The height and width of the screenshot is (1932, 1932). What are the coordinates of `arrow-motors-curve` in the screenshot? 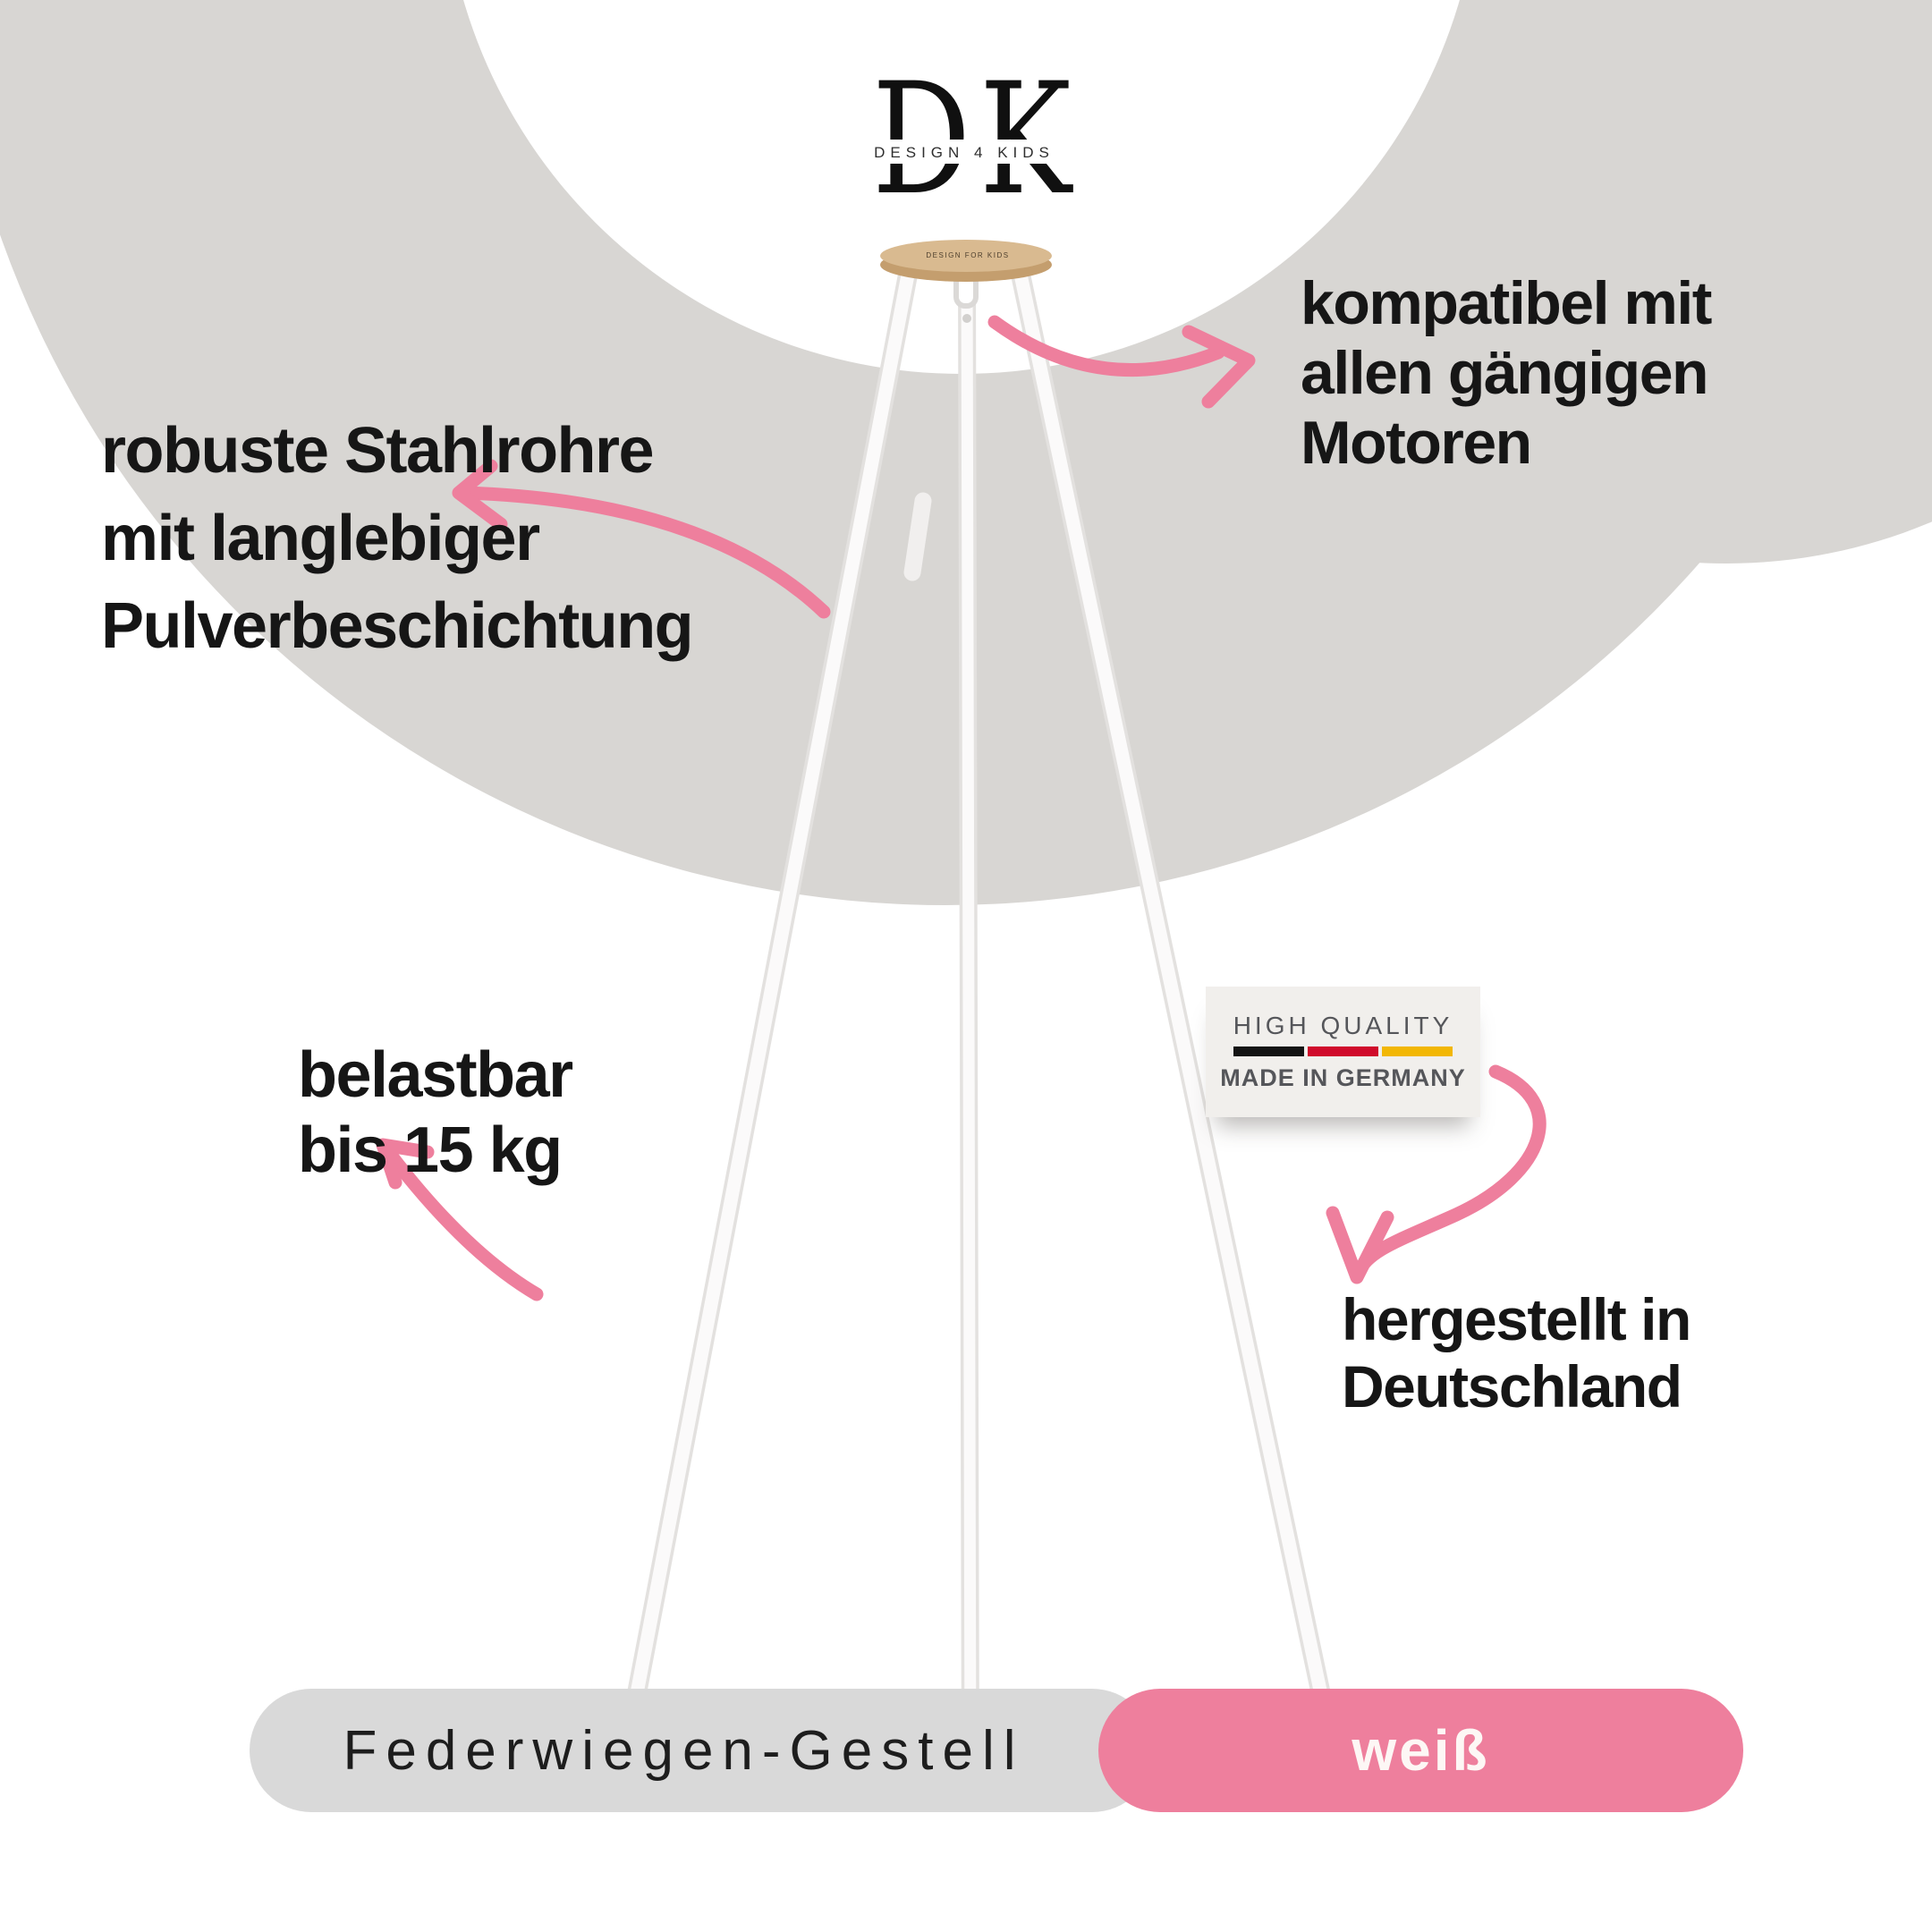 It's located at (1106, 346).